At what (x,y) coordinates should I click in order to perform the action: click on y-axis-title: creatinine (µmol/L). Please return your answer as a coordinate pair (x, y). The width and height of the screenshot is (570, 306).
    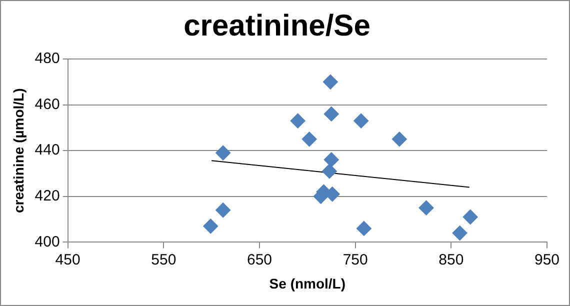
    Looking at the image, I should click on (18, 150).